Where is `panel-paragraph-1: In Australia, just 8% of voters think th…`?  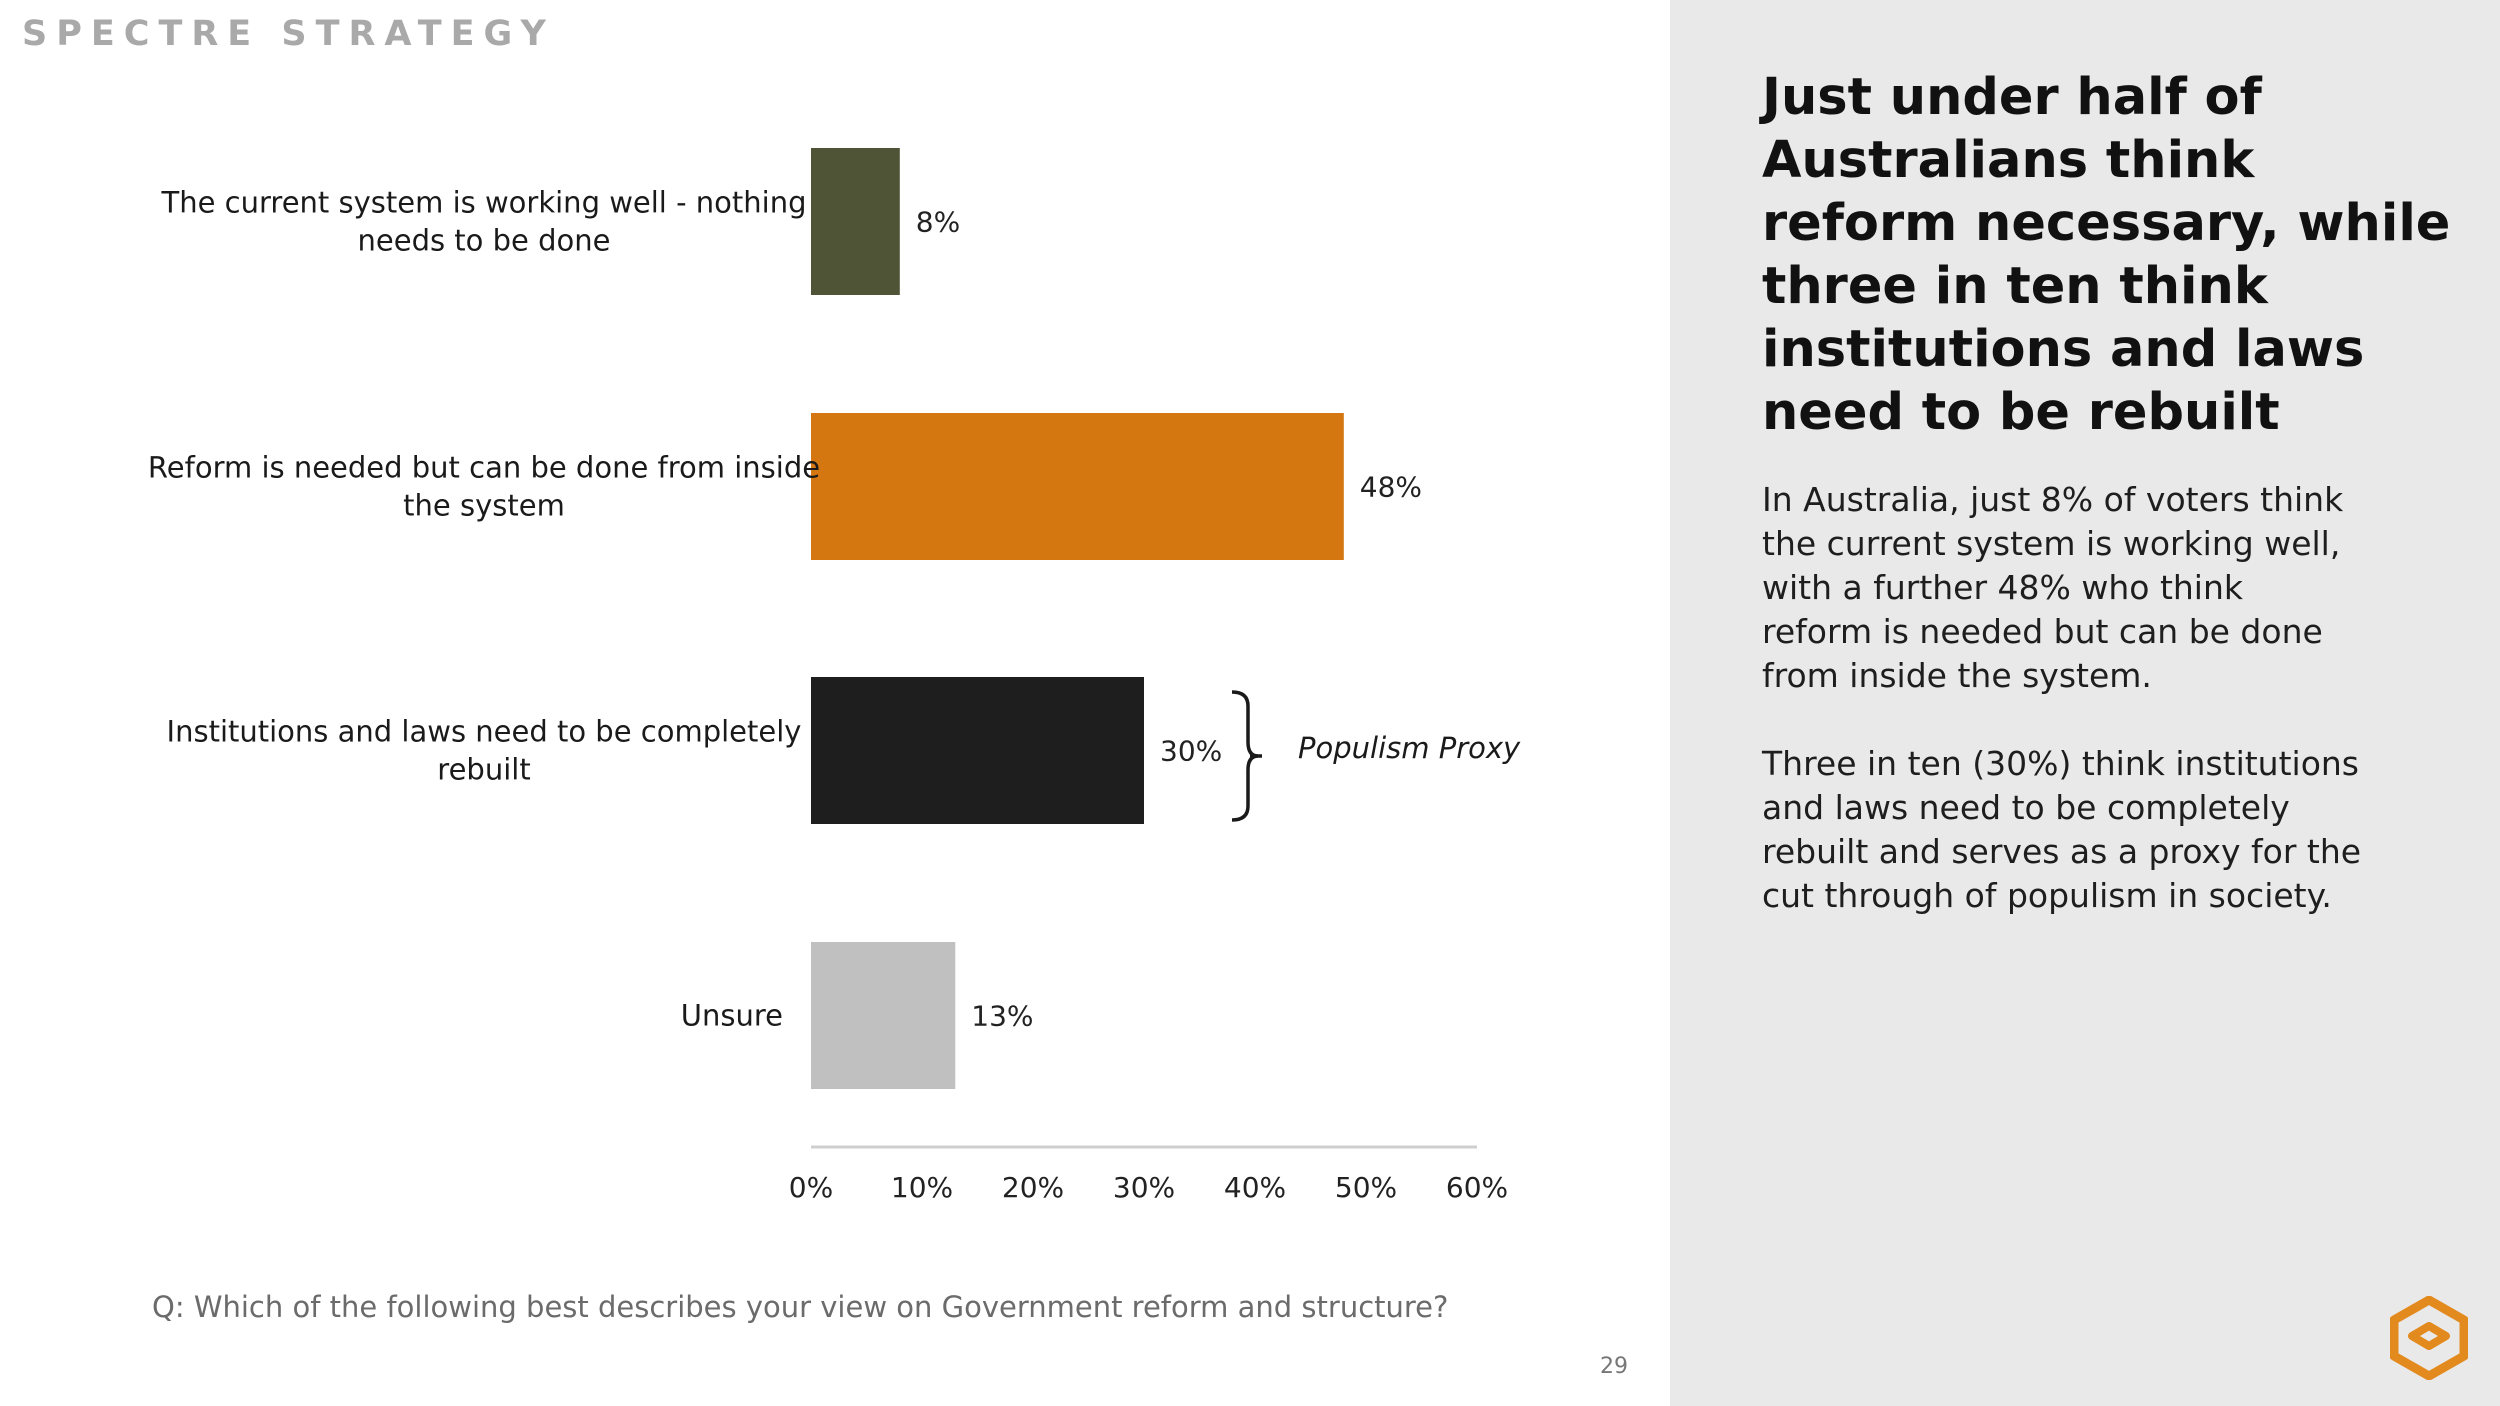 panel-paragraph-1: In Australia, just 8% of voters think th… is located at coordinates (2053, 587).